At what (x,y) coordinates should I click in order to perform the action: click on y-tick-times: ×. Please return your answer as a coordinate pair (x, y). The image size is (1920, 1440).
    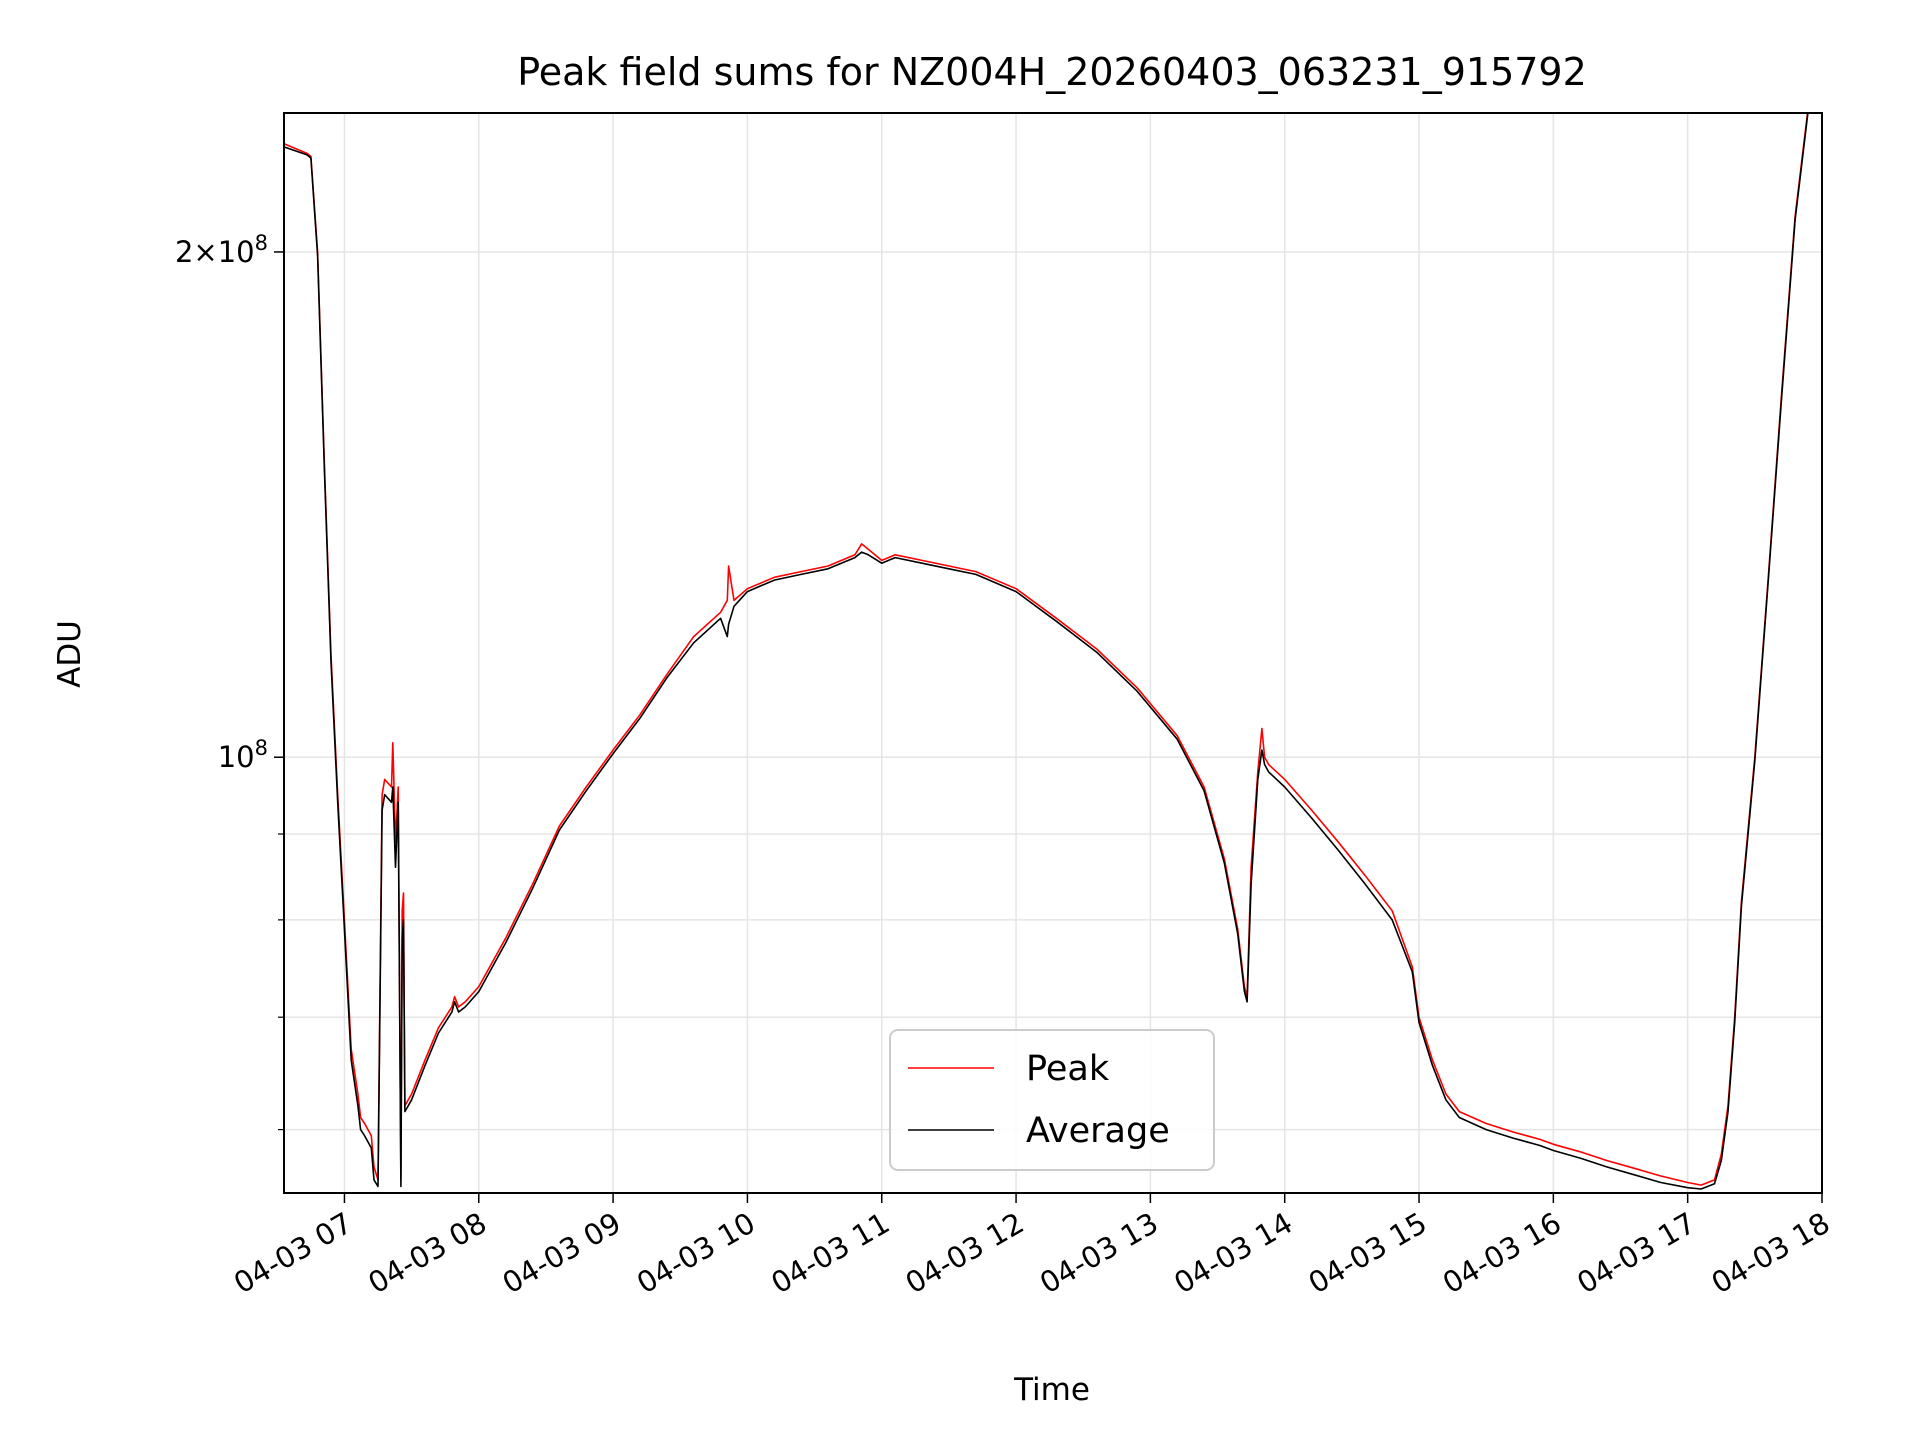
    Looking at the image, I should click on (205, 252).